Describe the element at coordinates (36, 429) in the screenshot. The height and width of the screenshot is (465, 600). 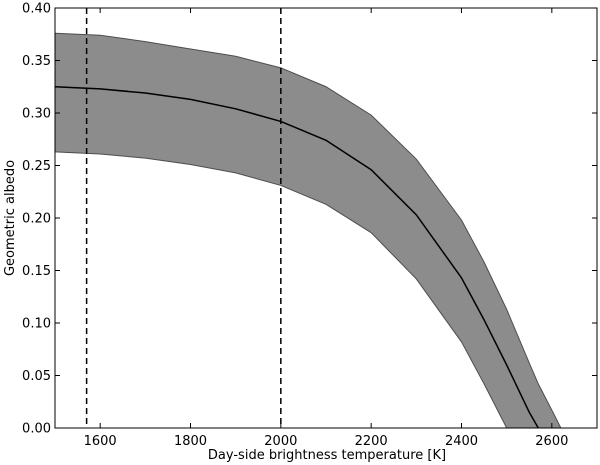
I see `y-tick-label: 0.00` at that location.